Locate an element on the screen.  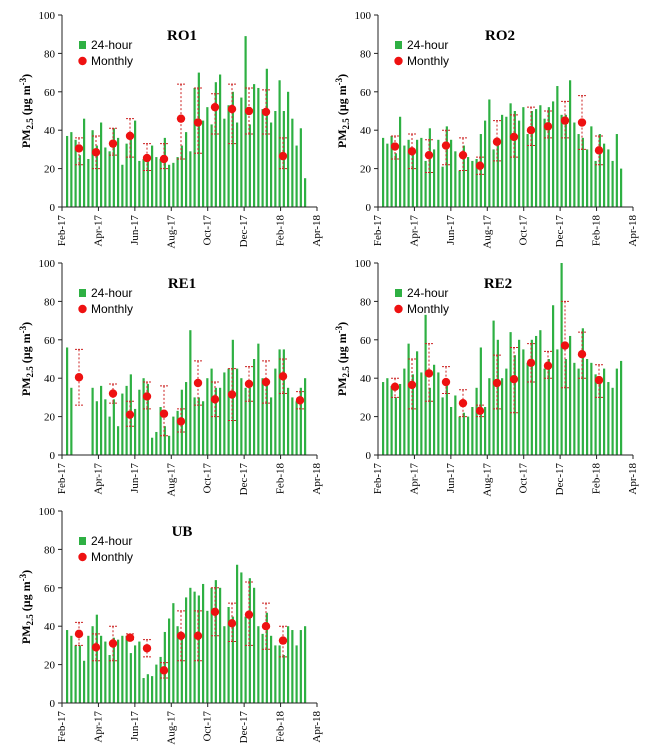
legend-label-24-hour: 24-hour is located at coordinates (111, 45).